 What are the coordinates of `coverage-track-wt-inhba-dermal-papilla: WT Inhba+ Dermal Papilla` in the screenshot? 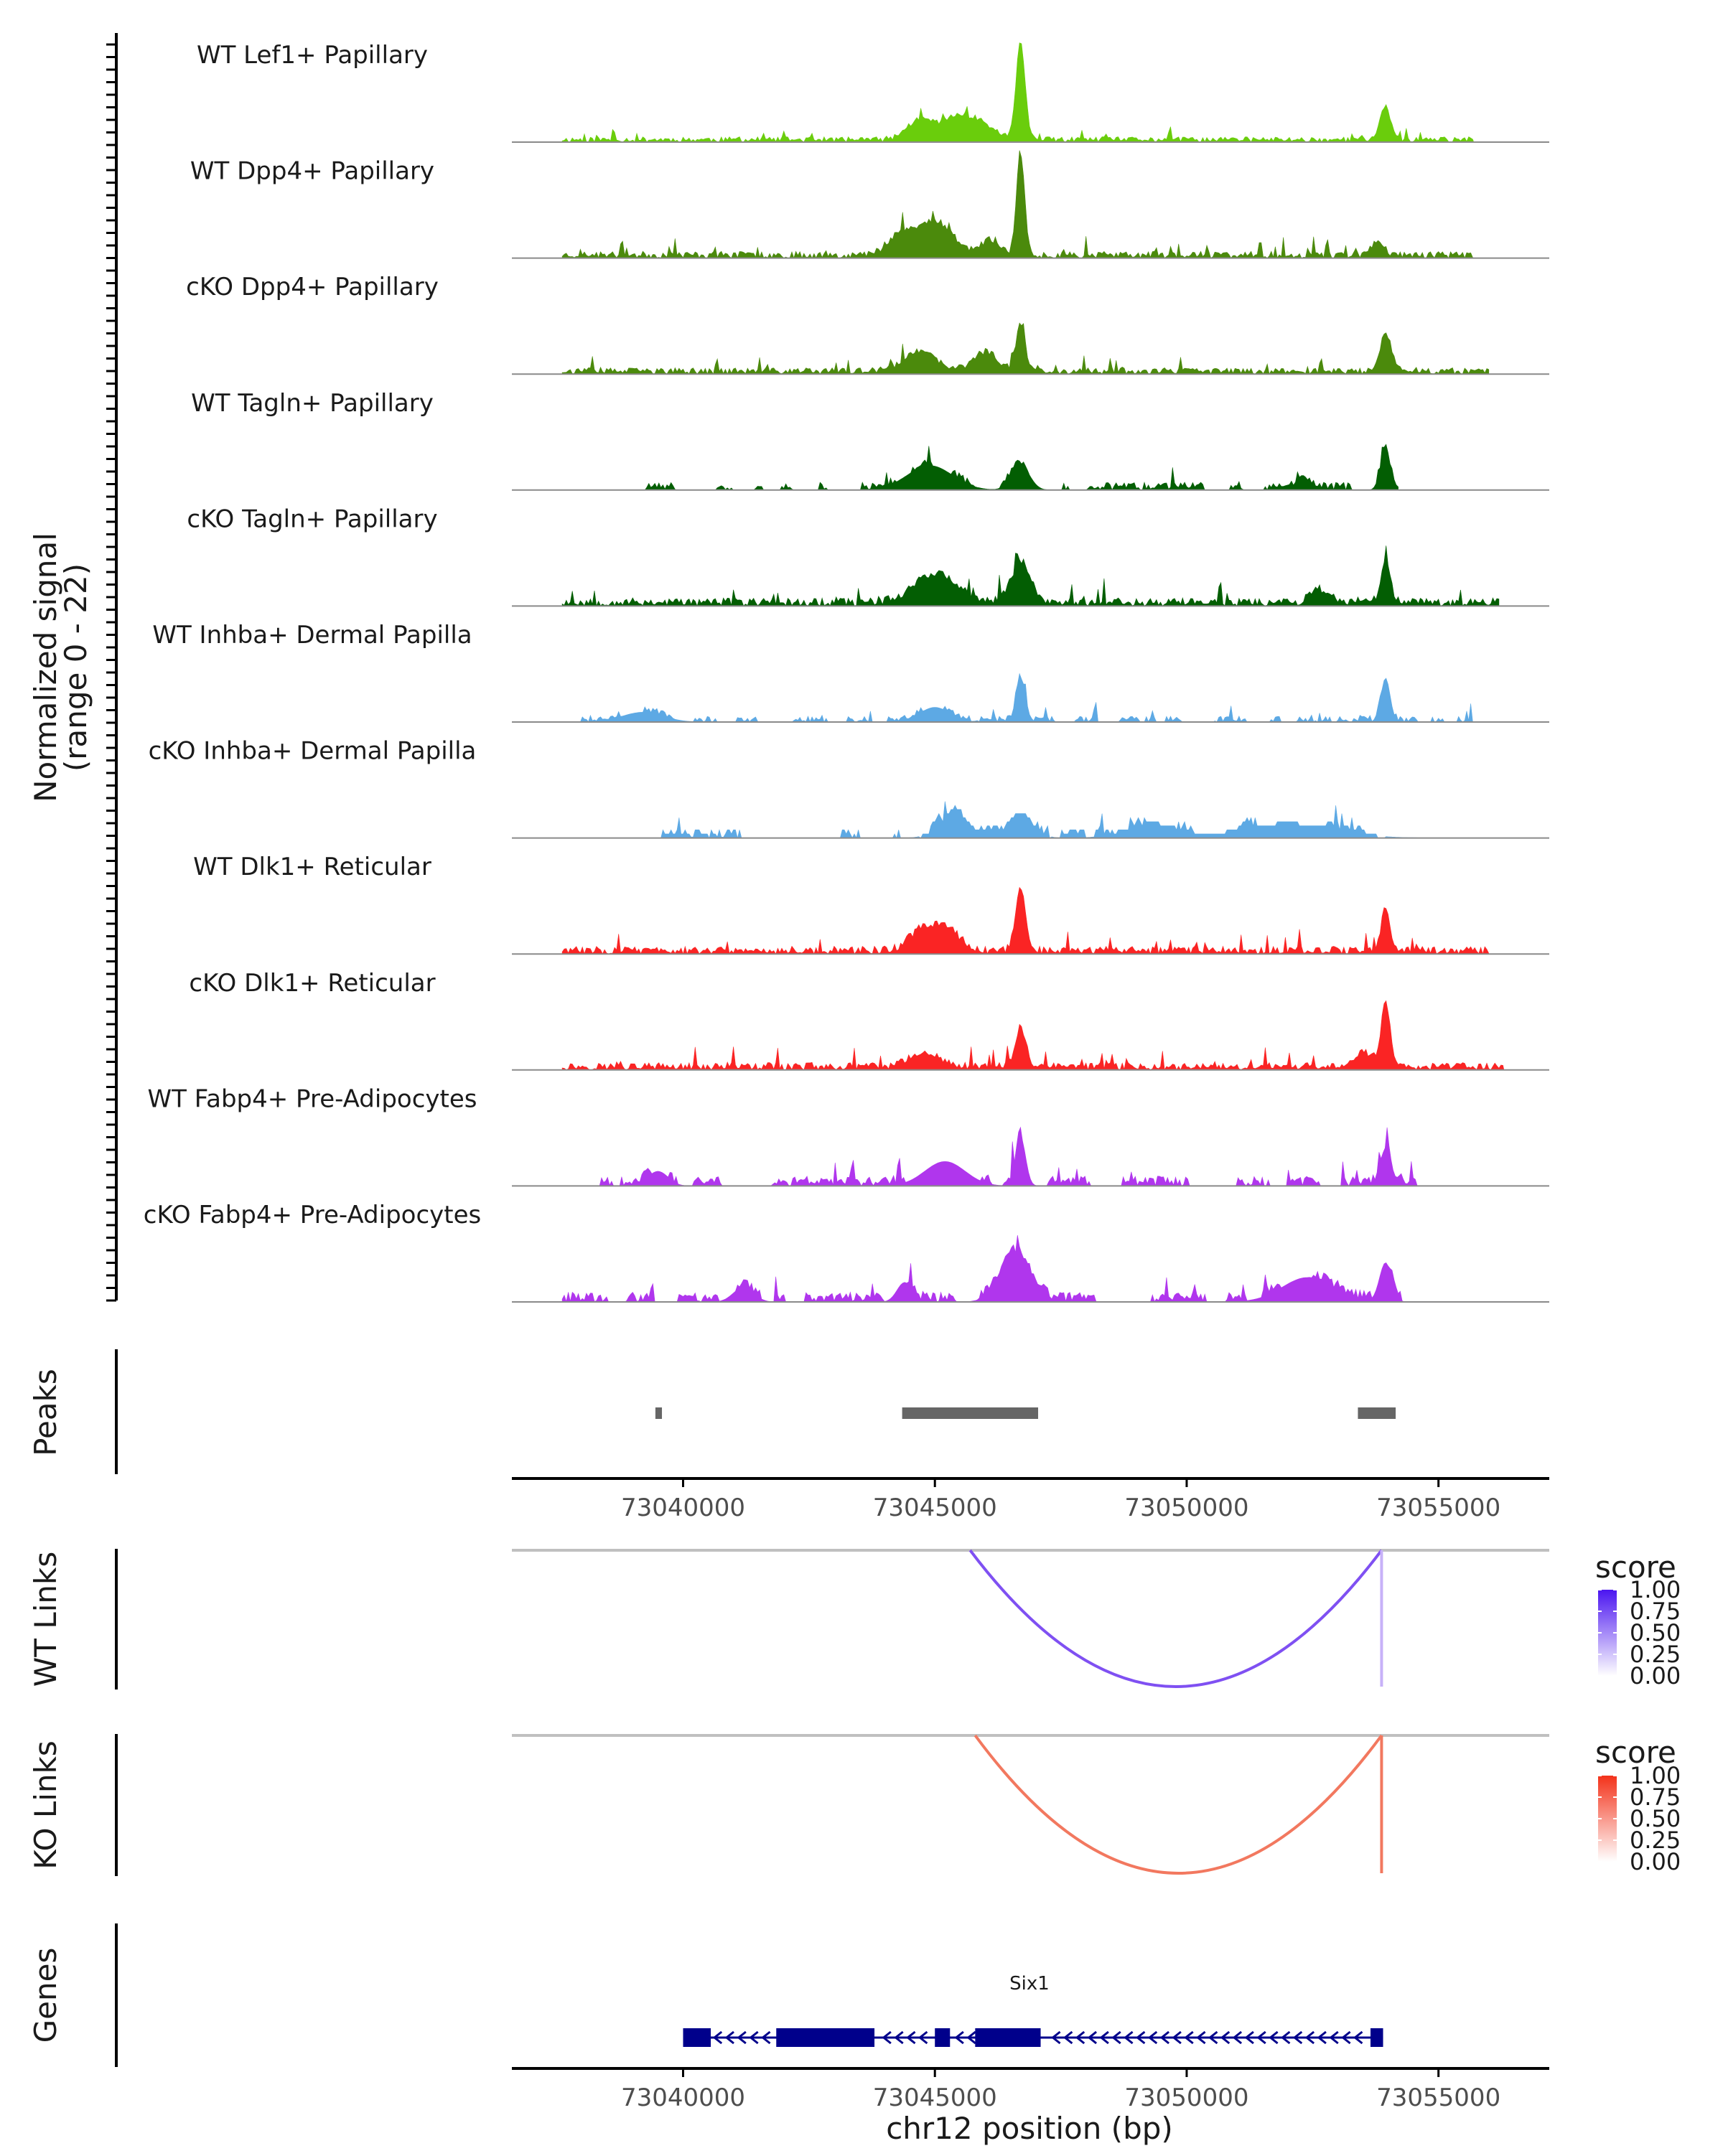 It's located at (851, 672).